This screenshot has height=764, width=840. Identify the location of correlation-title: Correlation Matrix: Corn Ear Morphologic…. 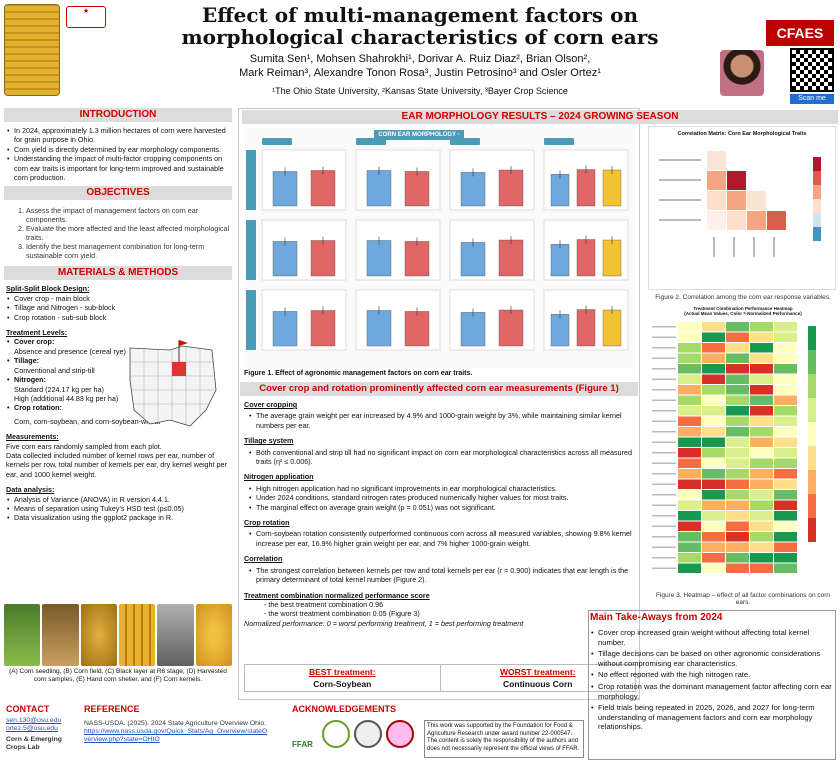
(742, 134).